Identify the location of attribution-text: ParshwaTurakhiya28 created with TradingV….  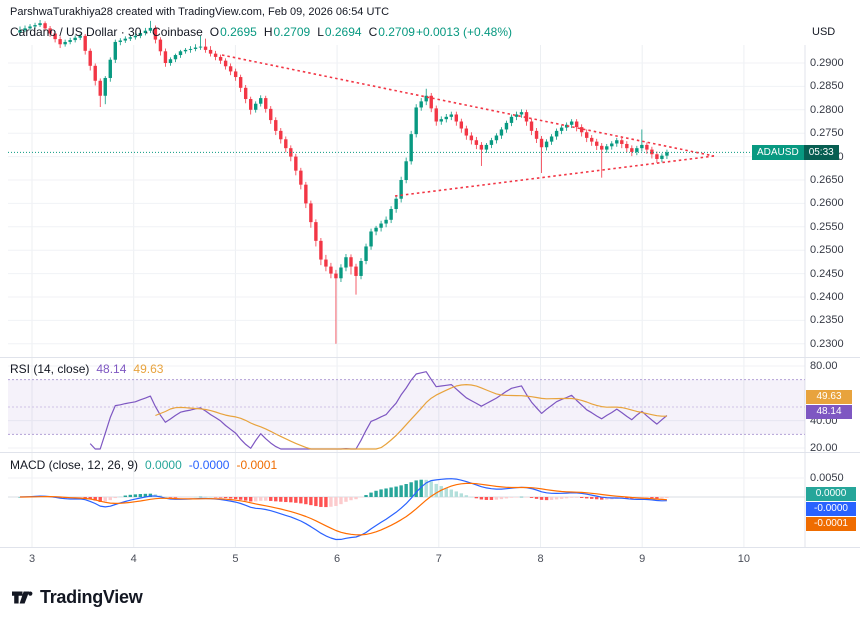
(200, 12).